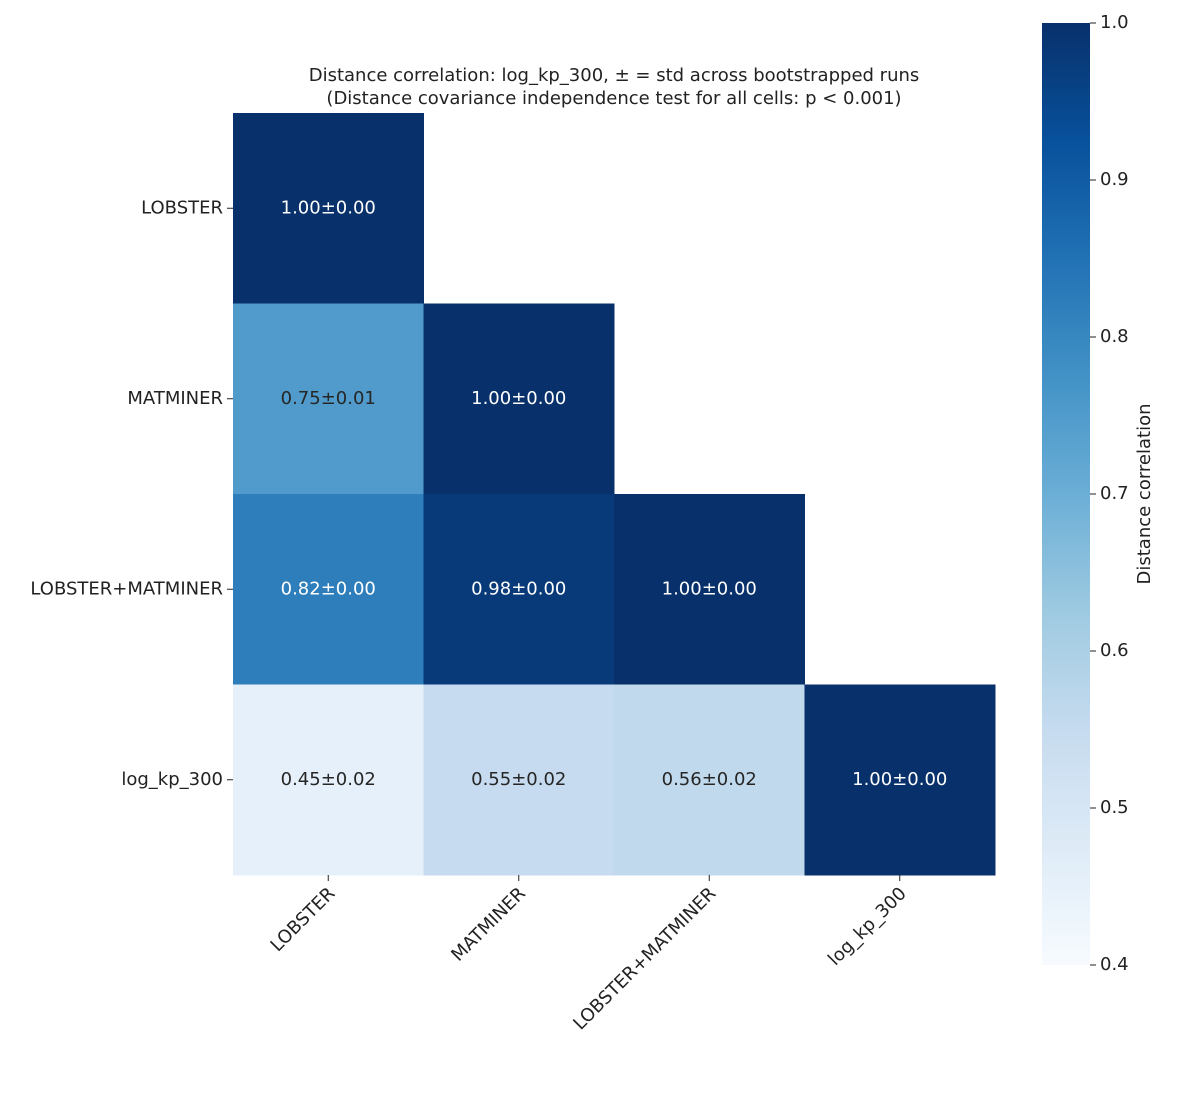  I want to click on y-tick-label: LOBSTER+MATMINER, so click(126, 588).